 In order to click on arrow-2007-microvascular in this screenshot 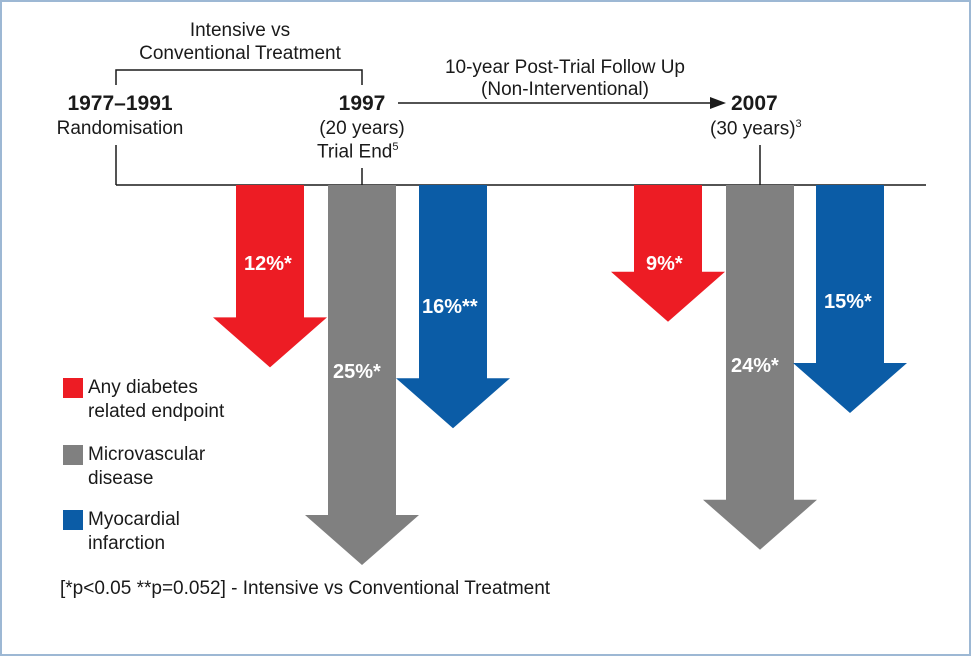, I will do `click(760, 367)`.